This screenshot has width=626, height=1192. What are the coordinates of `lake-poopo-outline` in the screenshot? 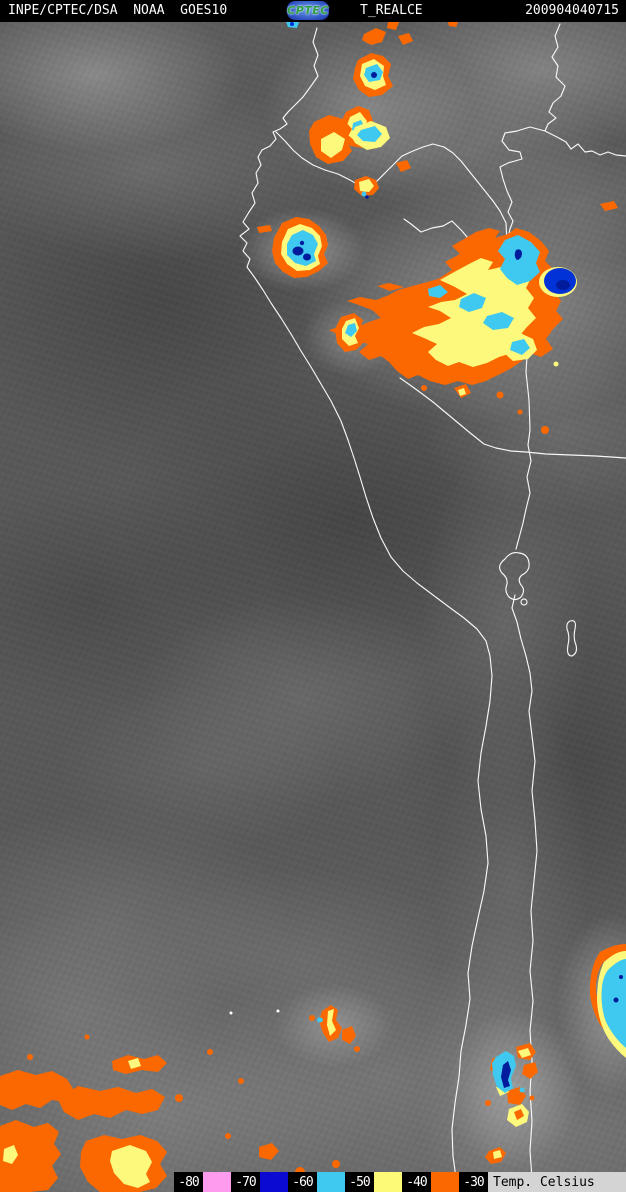 It's located at (572, 638).